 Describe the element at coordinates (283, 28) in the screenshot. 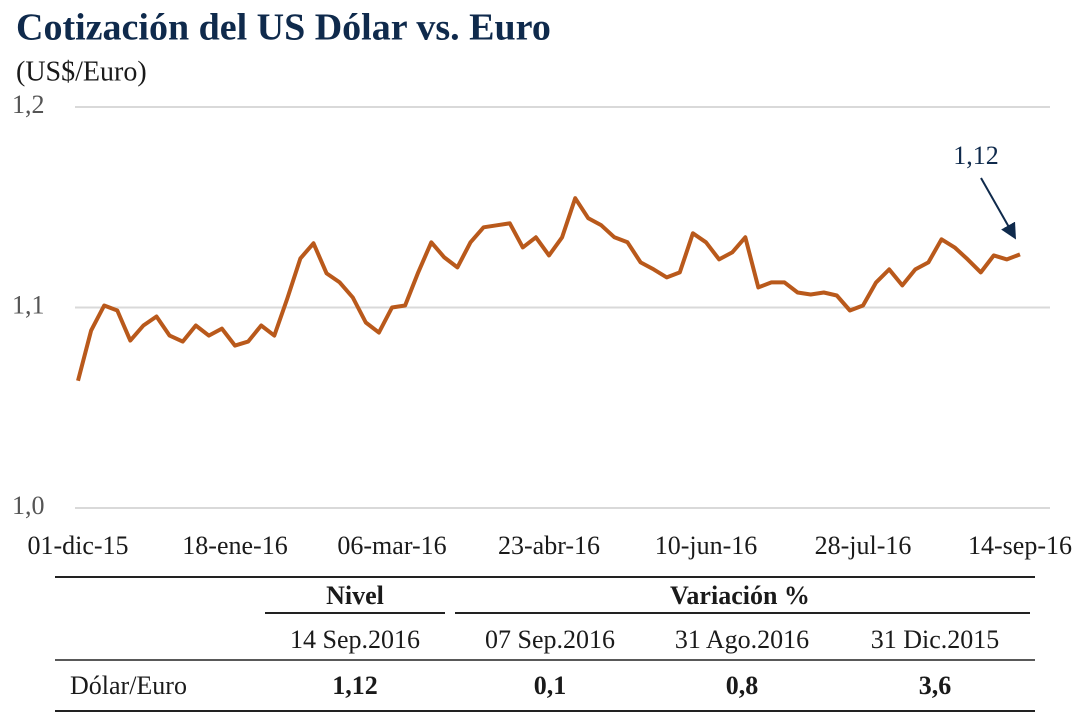

I see `chart-title: Cotización del US Dólar vs. Euro` at that location.